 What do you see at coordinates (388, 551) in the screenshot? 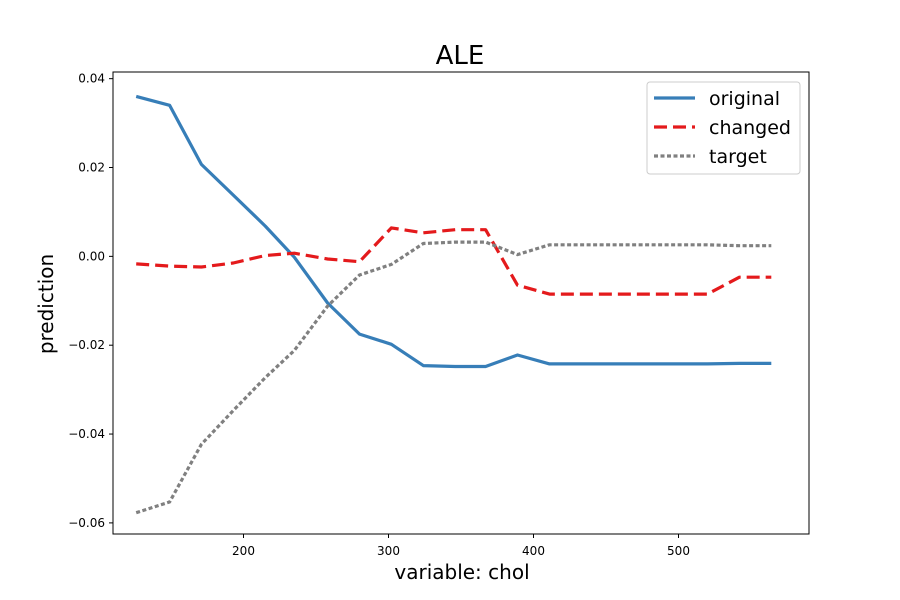
I see `x-tick-label: 300` at bounding box center [388, 551].